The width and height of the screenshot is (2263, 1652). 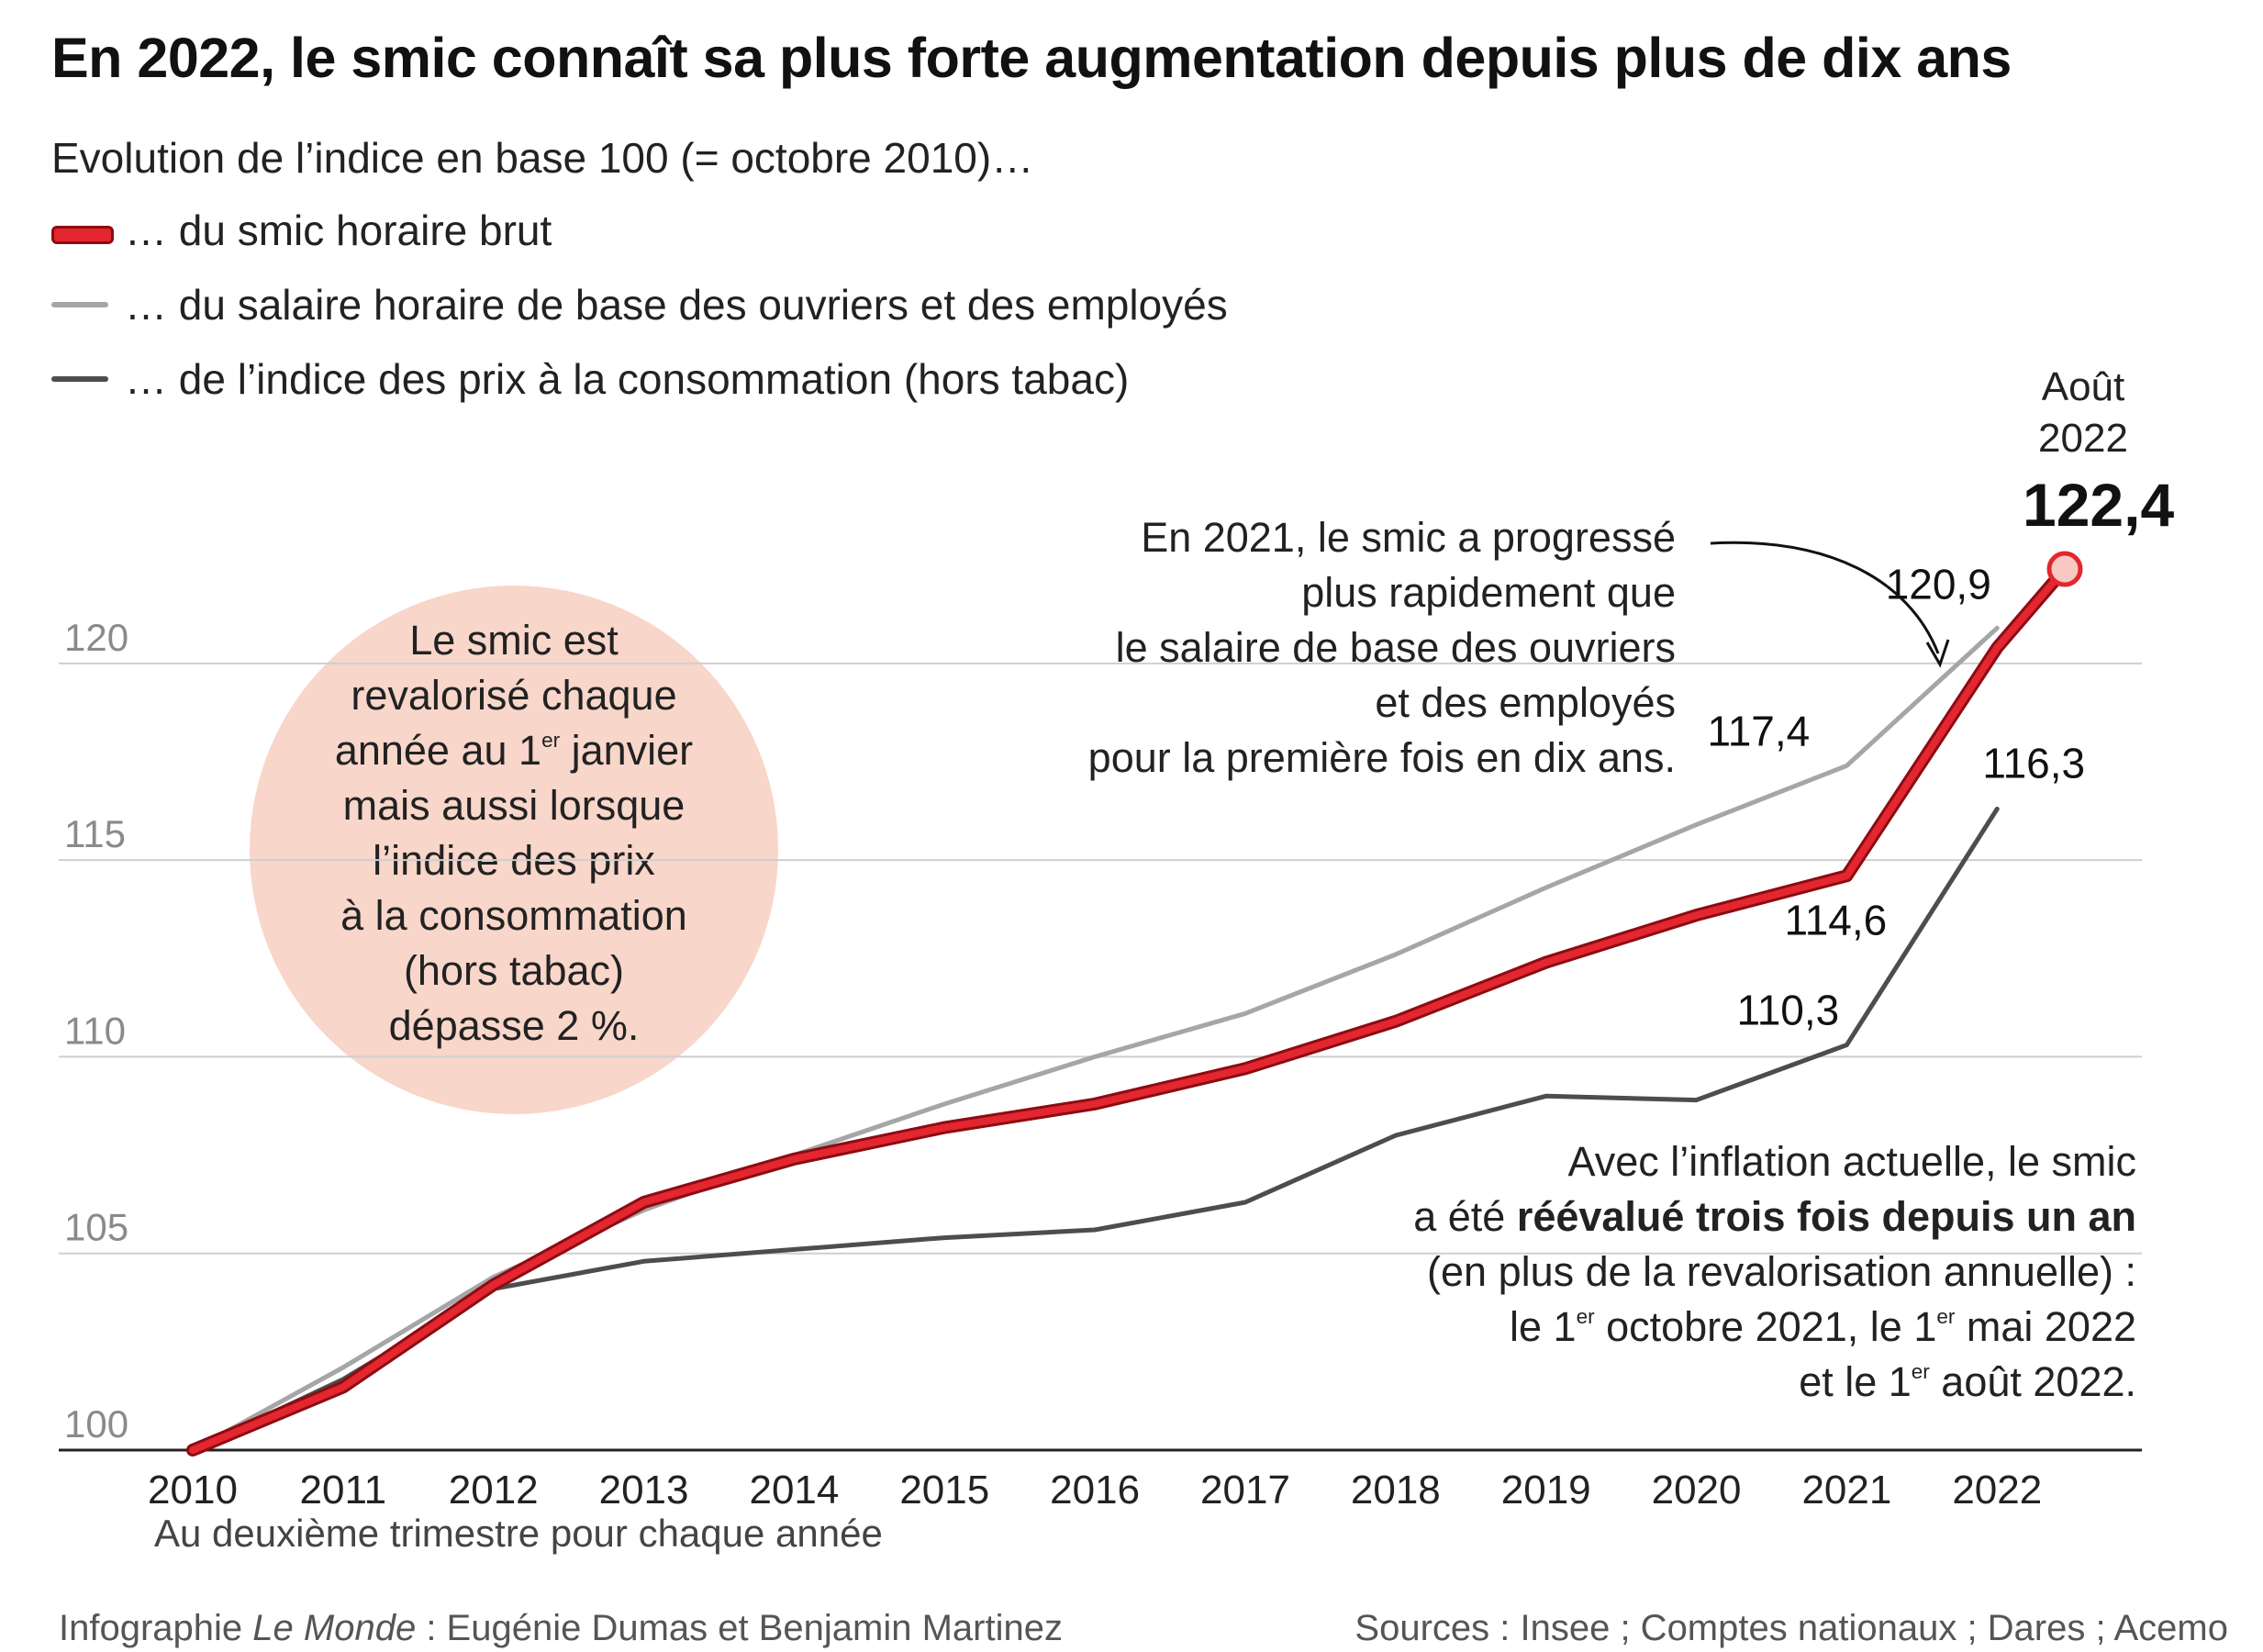 What do you see at coordinates (1997, 1490) in the screenshot?
I see `x-tick-label: 2022` at bounding box center [1997, 1490].